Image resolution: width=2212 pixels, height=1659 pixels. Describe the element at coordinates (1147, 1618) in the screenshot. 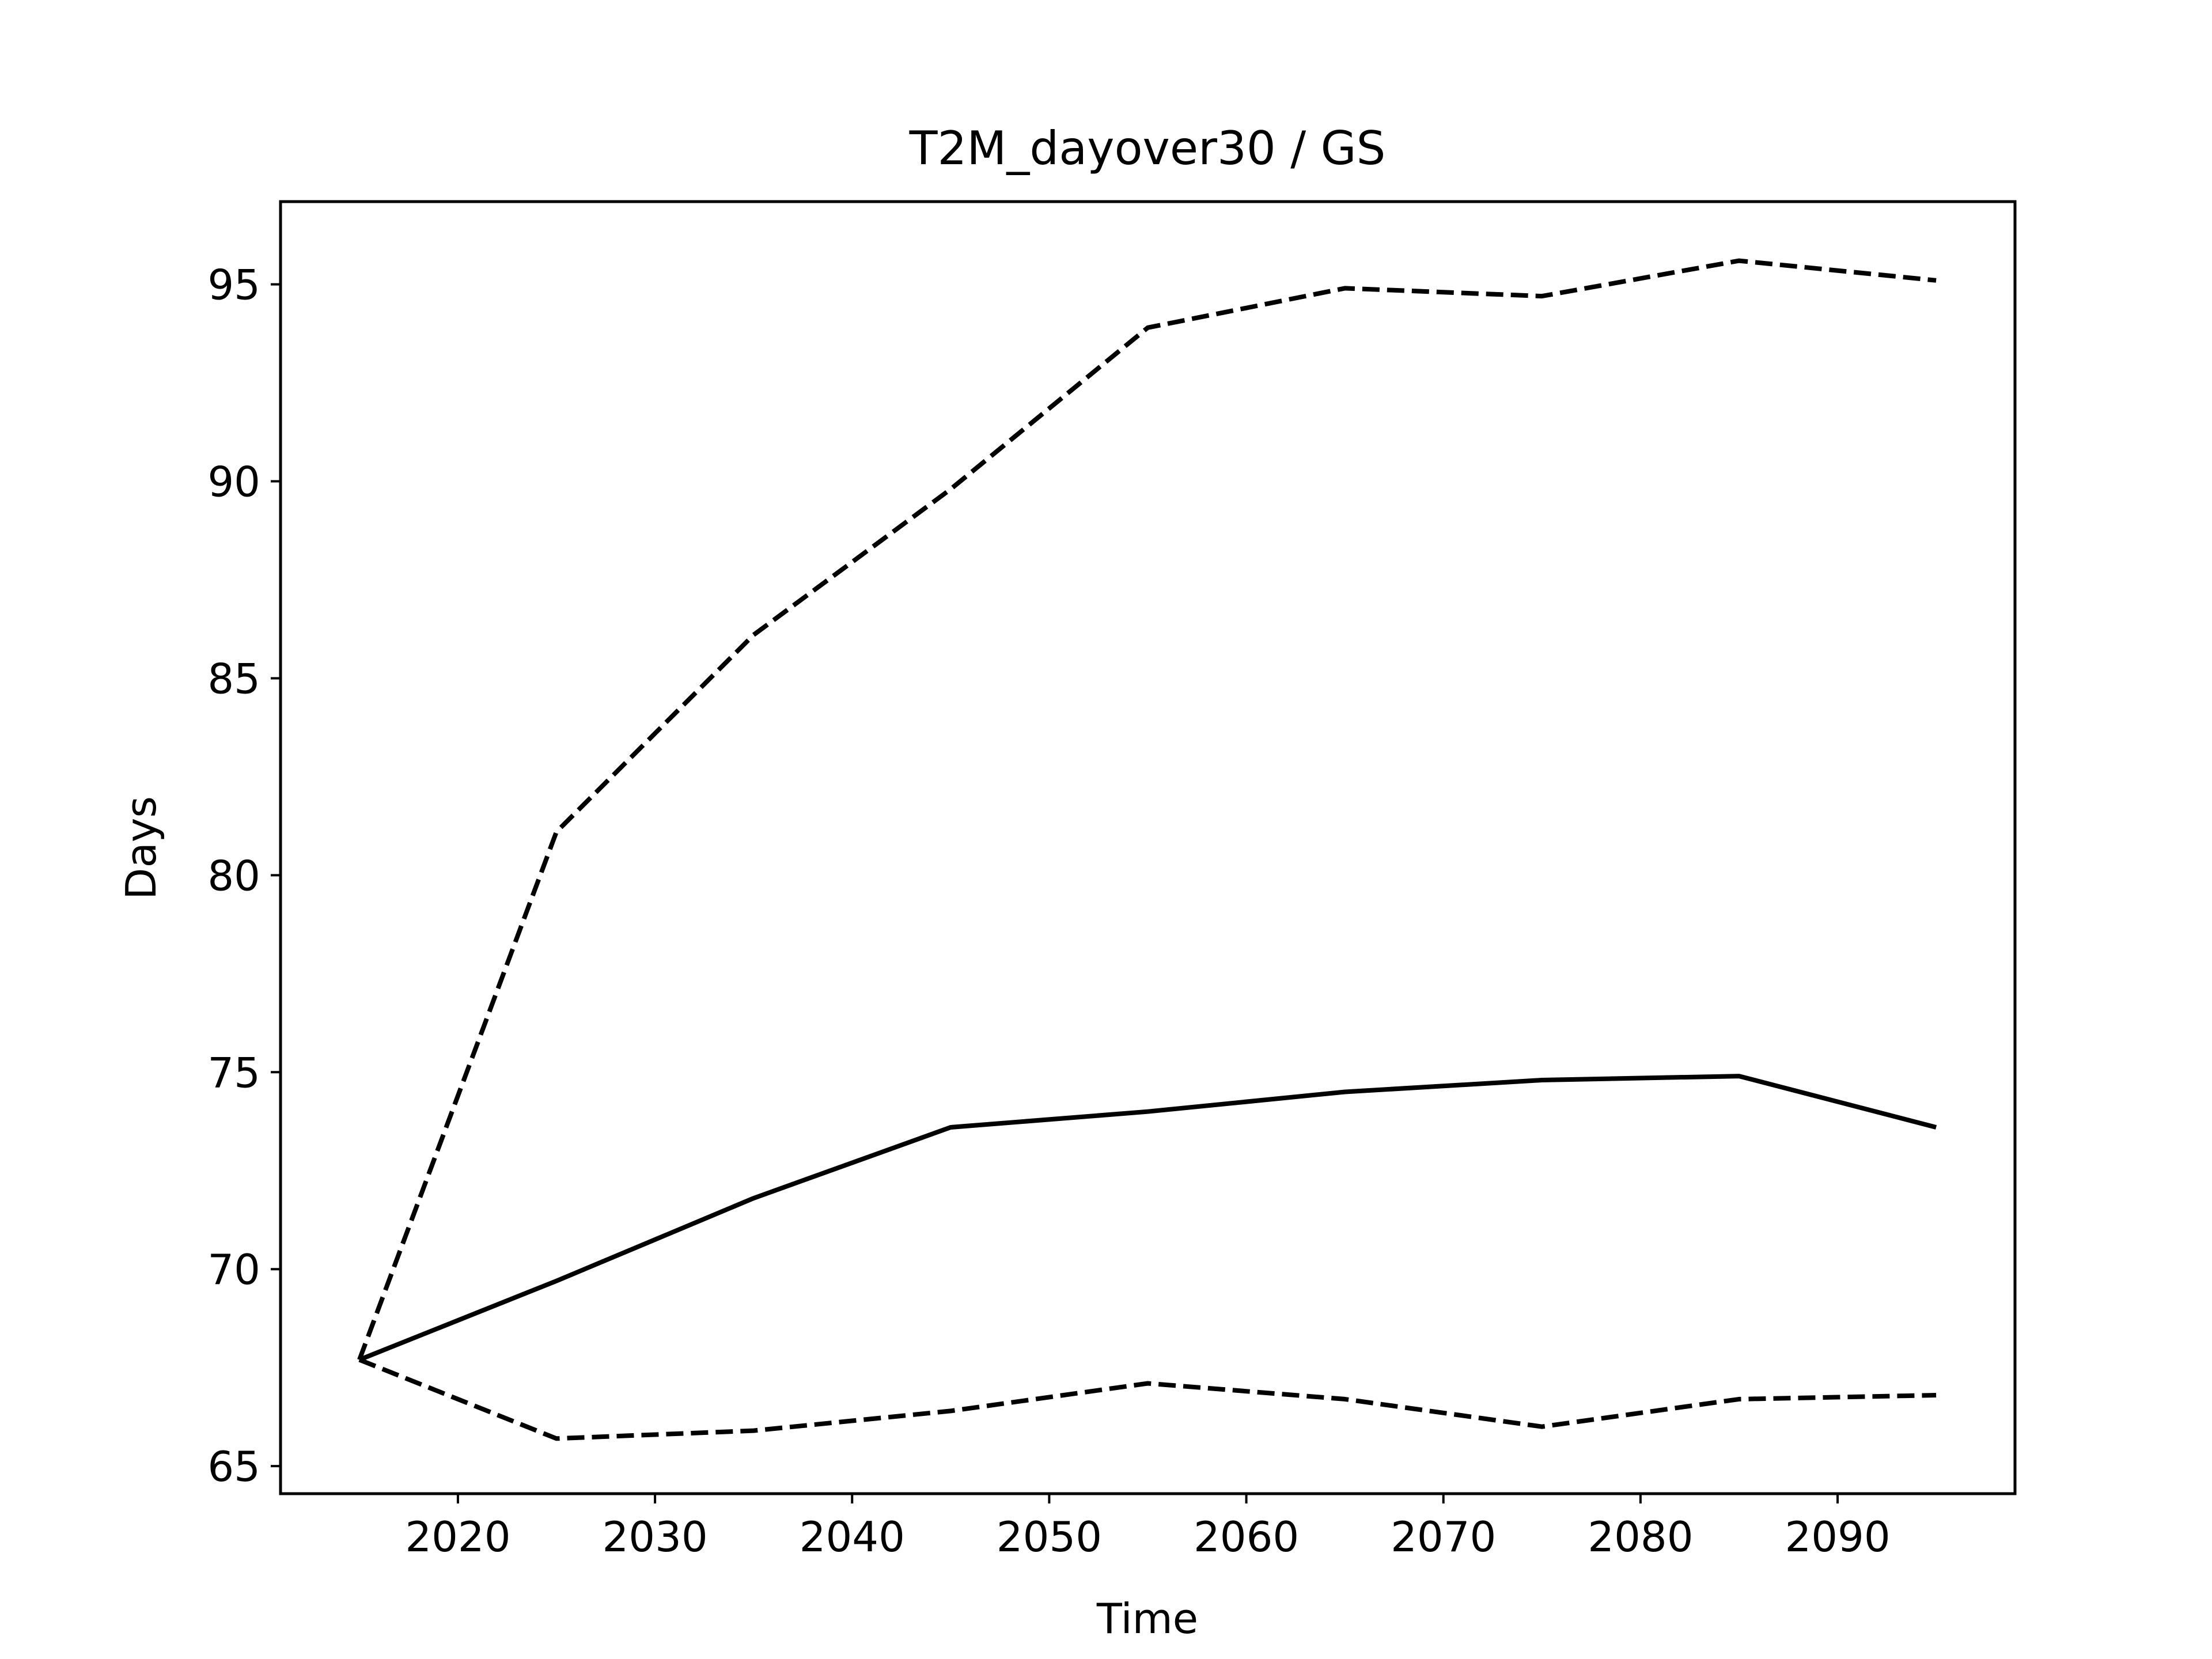

I see `x-axis-label: Time` at that location.